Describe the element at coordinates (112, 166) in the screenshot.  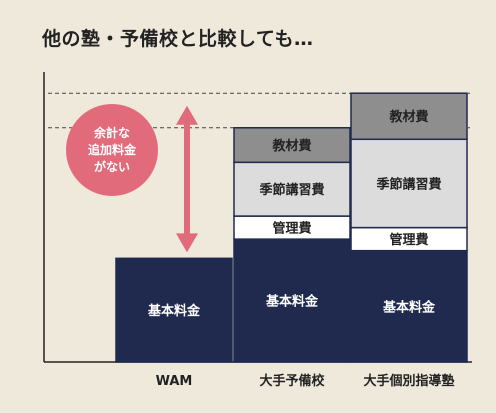
I see `annotation-line: がない` at that location.